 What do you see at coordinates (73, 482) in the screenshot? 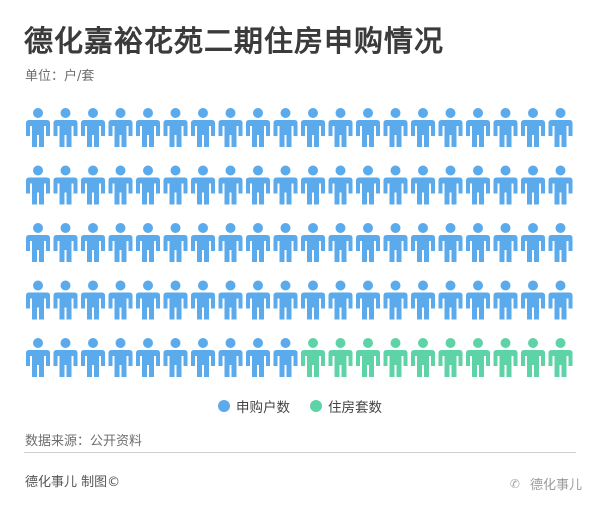
I see `credit: 德化事儿 制图©` at bounding box center [73, 482].